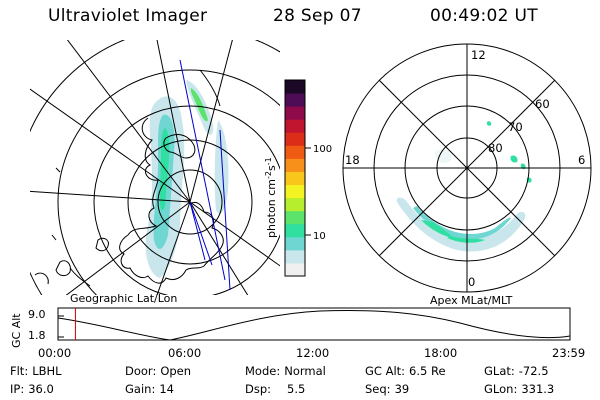 The height and width of the screenshot is (400, 600). I want to click on mlt-label-12: 12, so click(478, 55).